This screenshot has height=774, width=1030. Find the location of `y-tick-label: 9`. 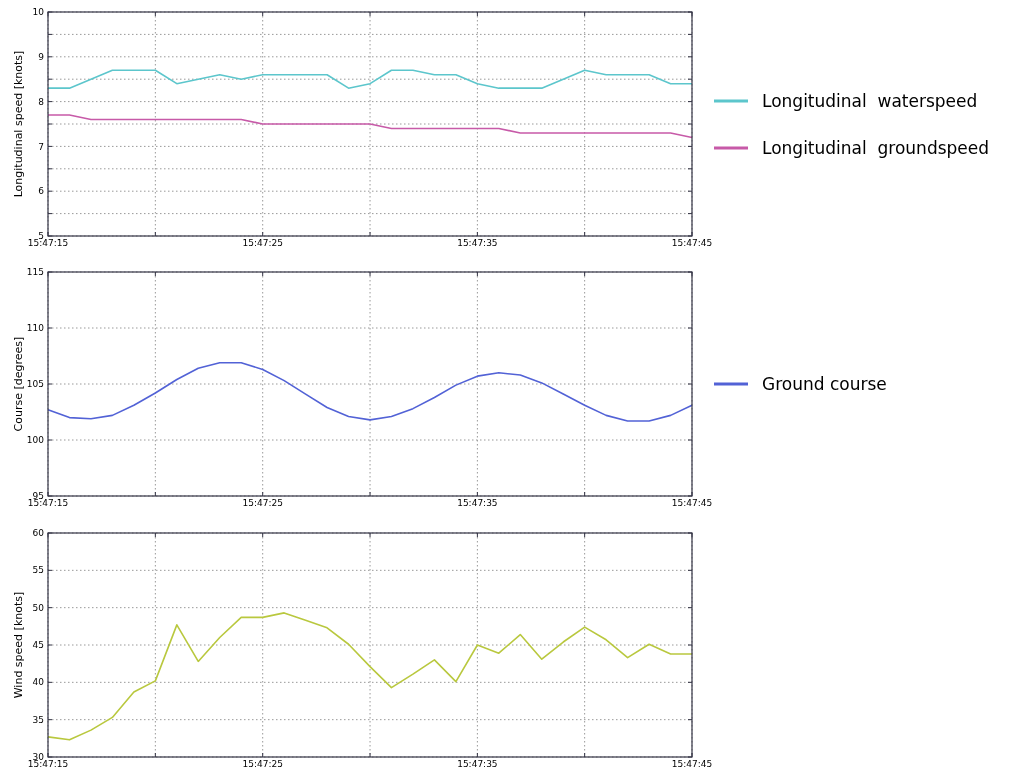

y-tick-label: 9 is located at coordinates (41, 56).